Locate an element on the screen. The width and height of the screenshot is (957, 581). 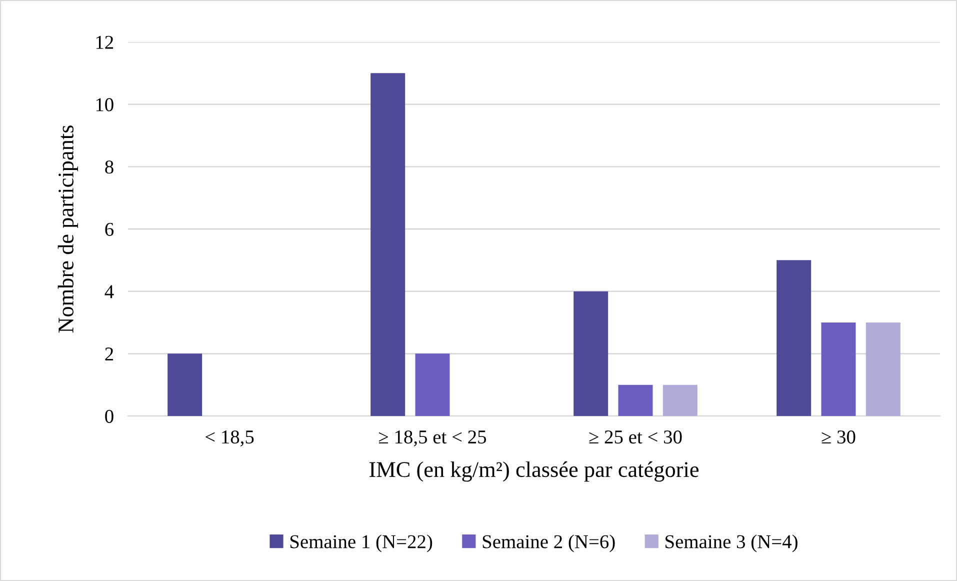
x-tick-label: ≥ 18,5 et < 25 is located at coordinates (432, 438).